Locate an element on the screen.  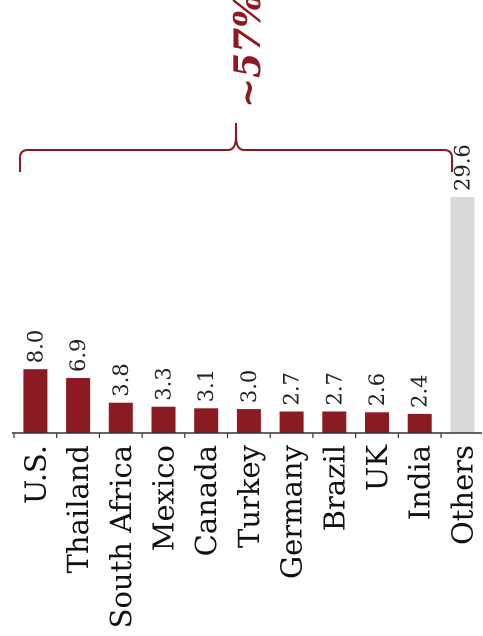
bar-india is located at coordinates (419, 423).